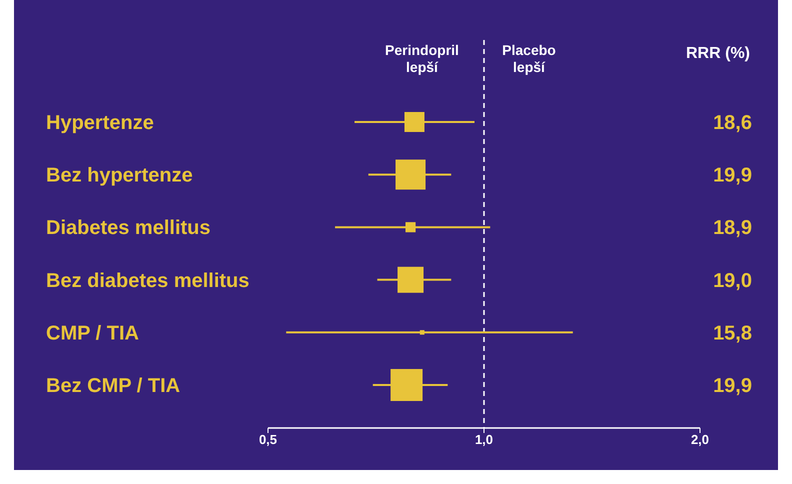  I want to click on y-tick-label: Diabetes mellitus, so click(128, 228).